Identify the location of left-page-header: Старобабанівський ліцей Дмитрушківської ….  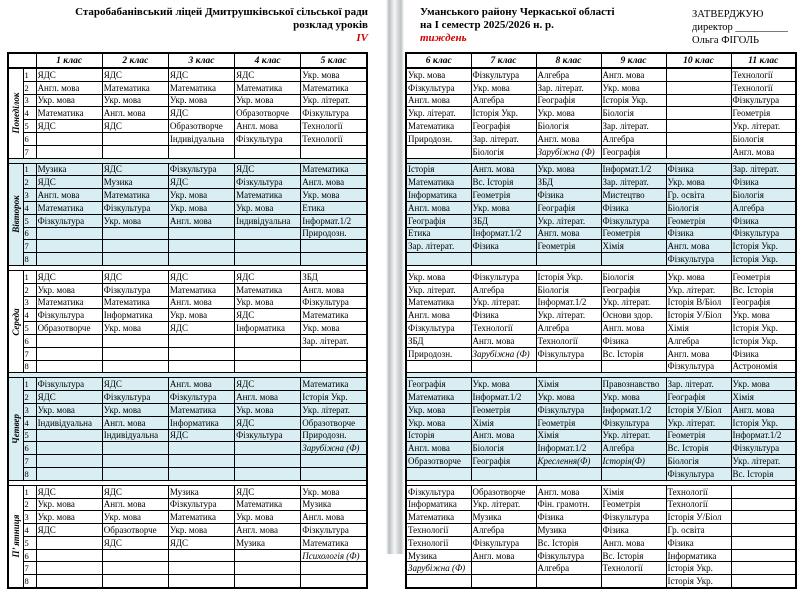
(221, 25).